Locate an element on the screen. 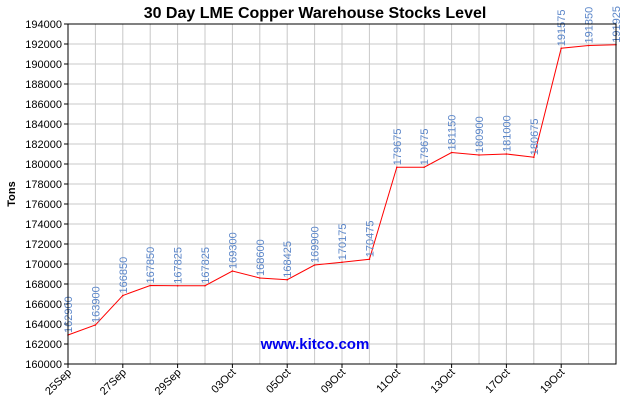 The image size is (630, 400). data-label: 168600 is located at coordinates (261, 257).